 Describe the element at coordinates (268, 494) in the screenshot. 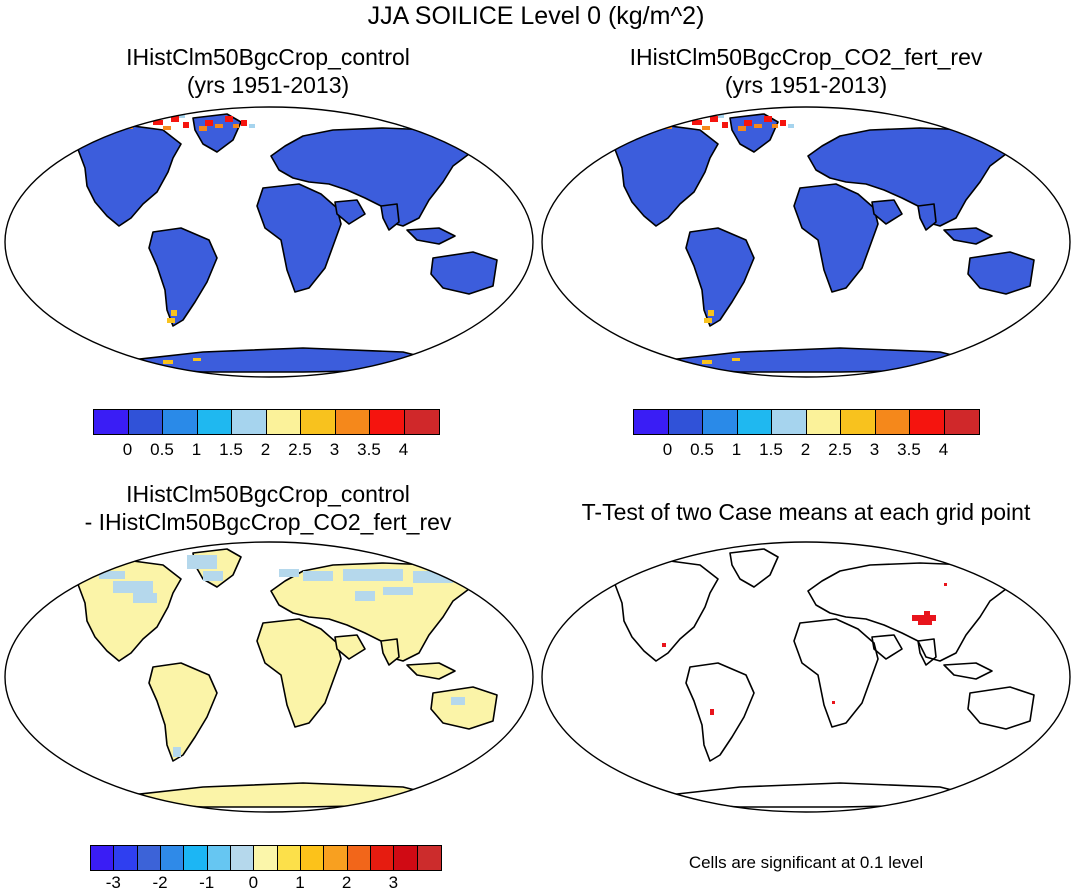

I see `panel-diff-title-line1: IHistClm50BgcCrop_control` at that location.